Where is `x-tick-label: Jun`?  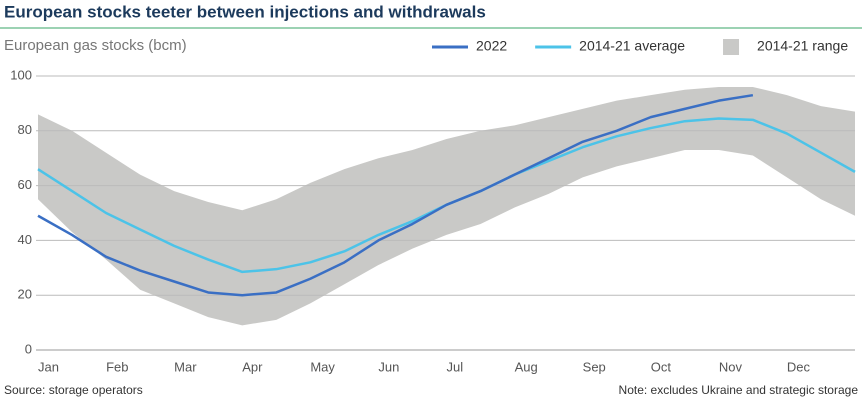
x-tick-label: Jun is located at coordinates (388, 366).